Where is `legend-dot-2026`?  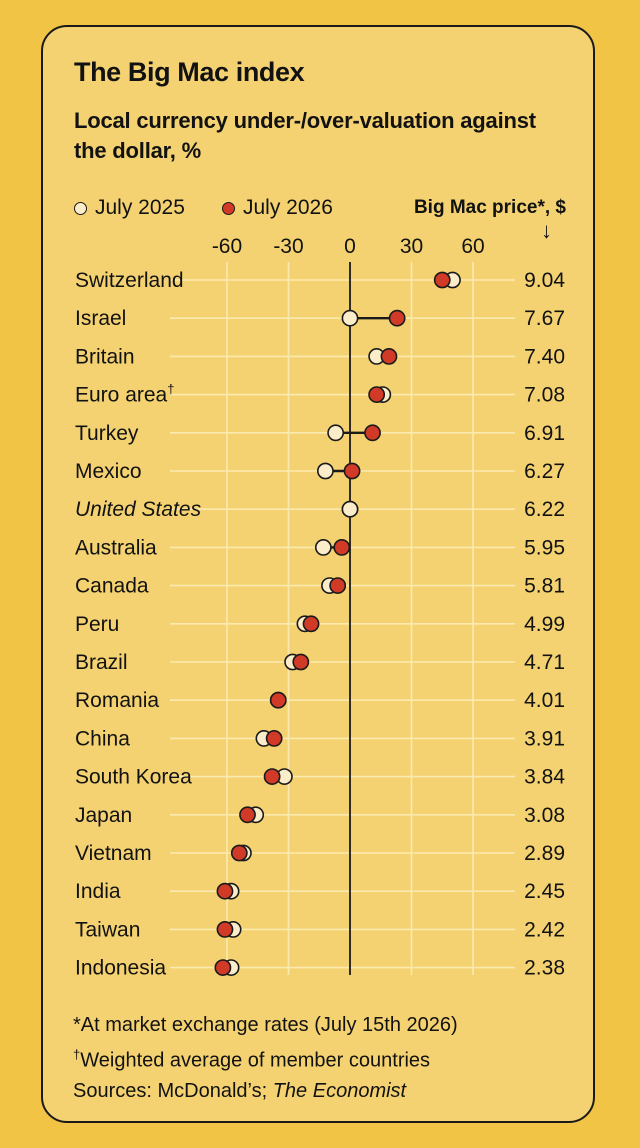 legend-dot-2026 is located at coordinates (228, 208).